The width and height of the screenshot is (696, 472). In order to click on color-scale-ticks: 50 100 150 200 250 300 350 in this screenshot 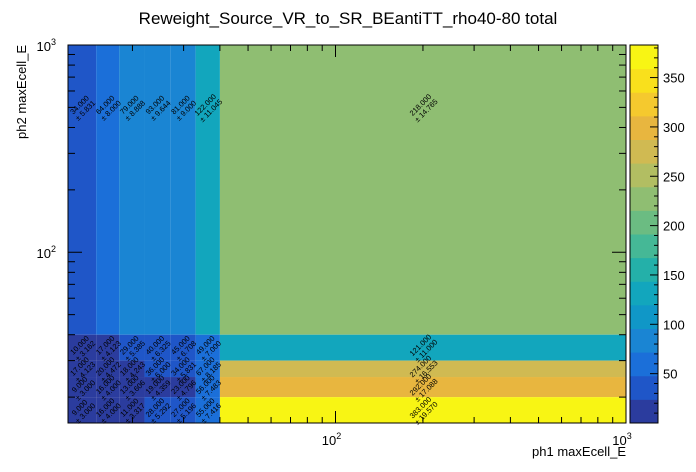, I will do `click(667, 230)`.